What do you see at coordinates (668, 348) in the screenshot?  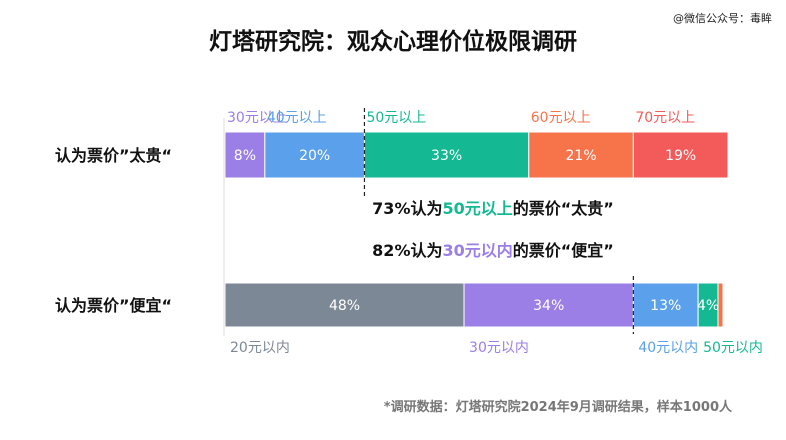 I see `category-label: 40元以内` at bounding box center [668, 348].